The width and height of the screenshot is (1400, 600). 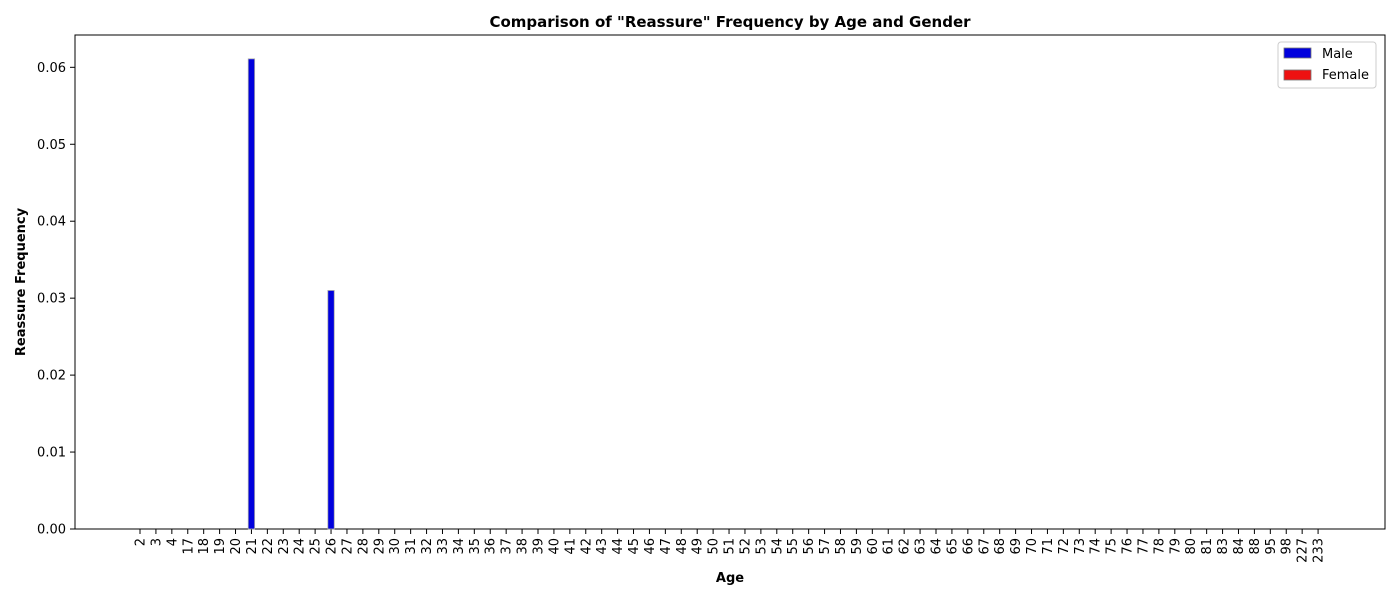 I want to click on x-tick-label: 54, so click(x=777, y=546).